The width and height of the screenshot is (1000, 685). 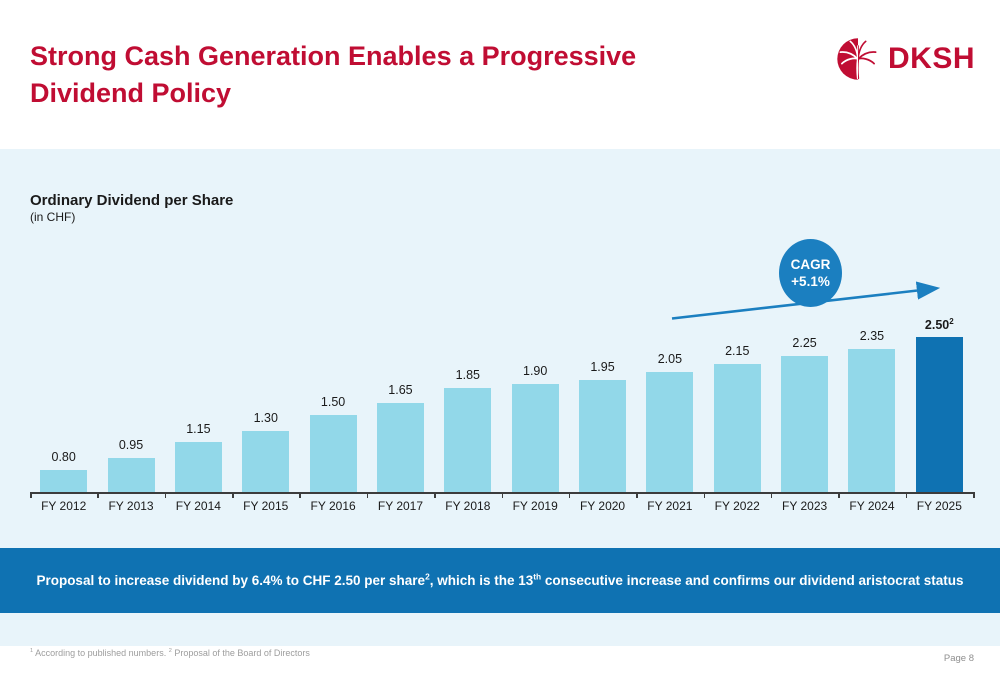 I want to click on bar-value-label: 1.15, so click(x=198, y=429).